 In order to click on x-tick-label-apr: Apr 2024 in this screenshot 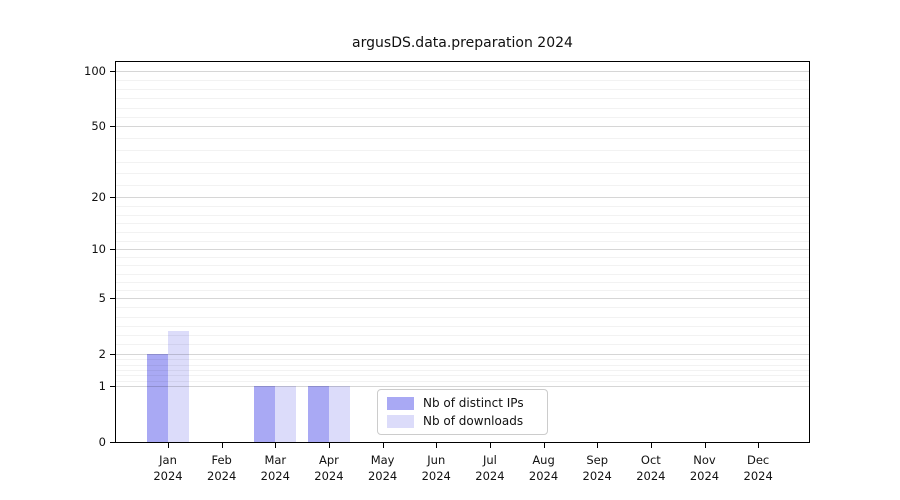, I will do `click(329, 468)`.